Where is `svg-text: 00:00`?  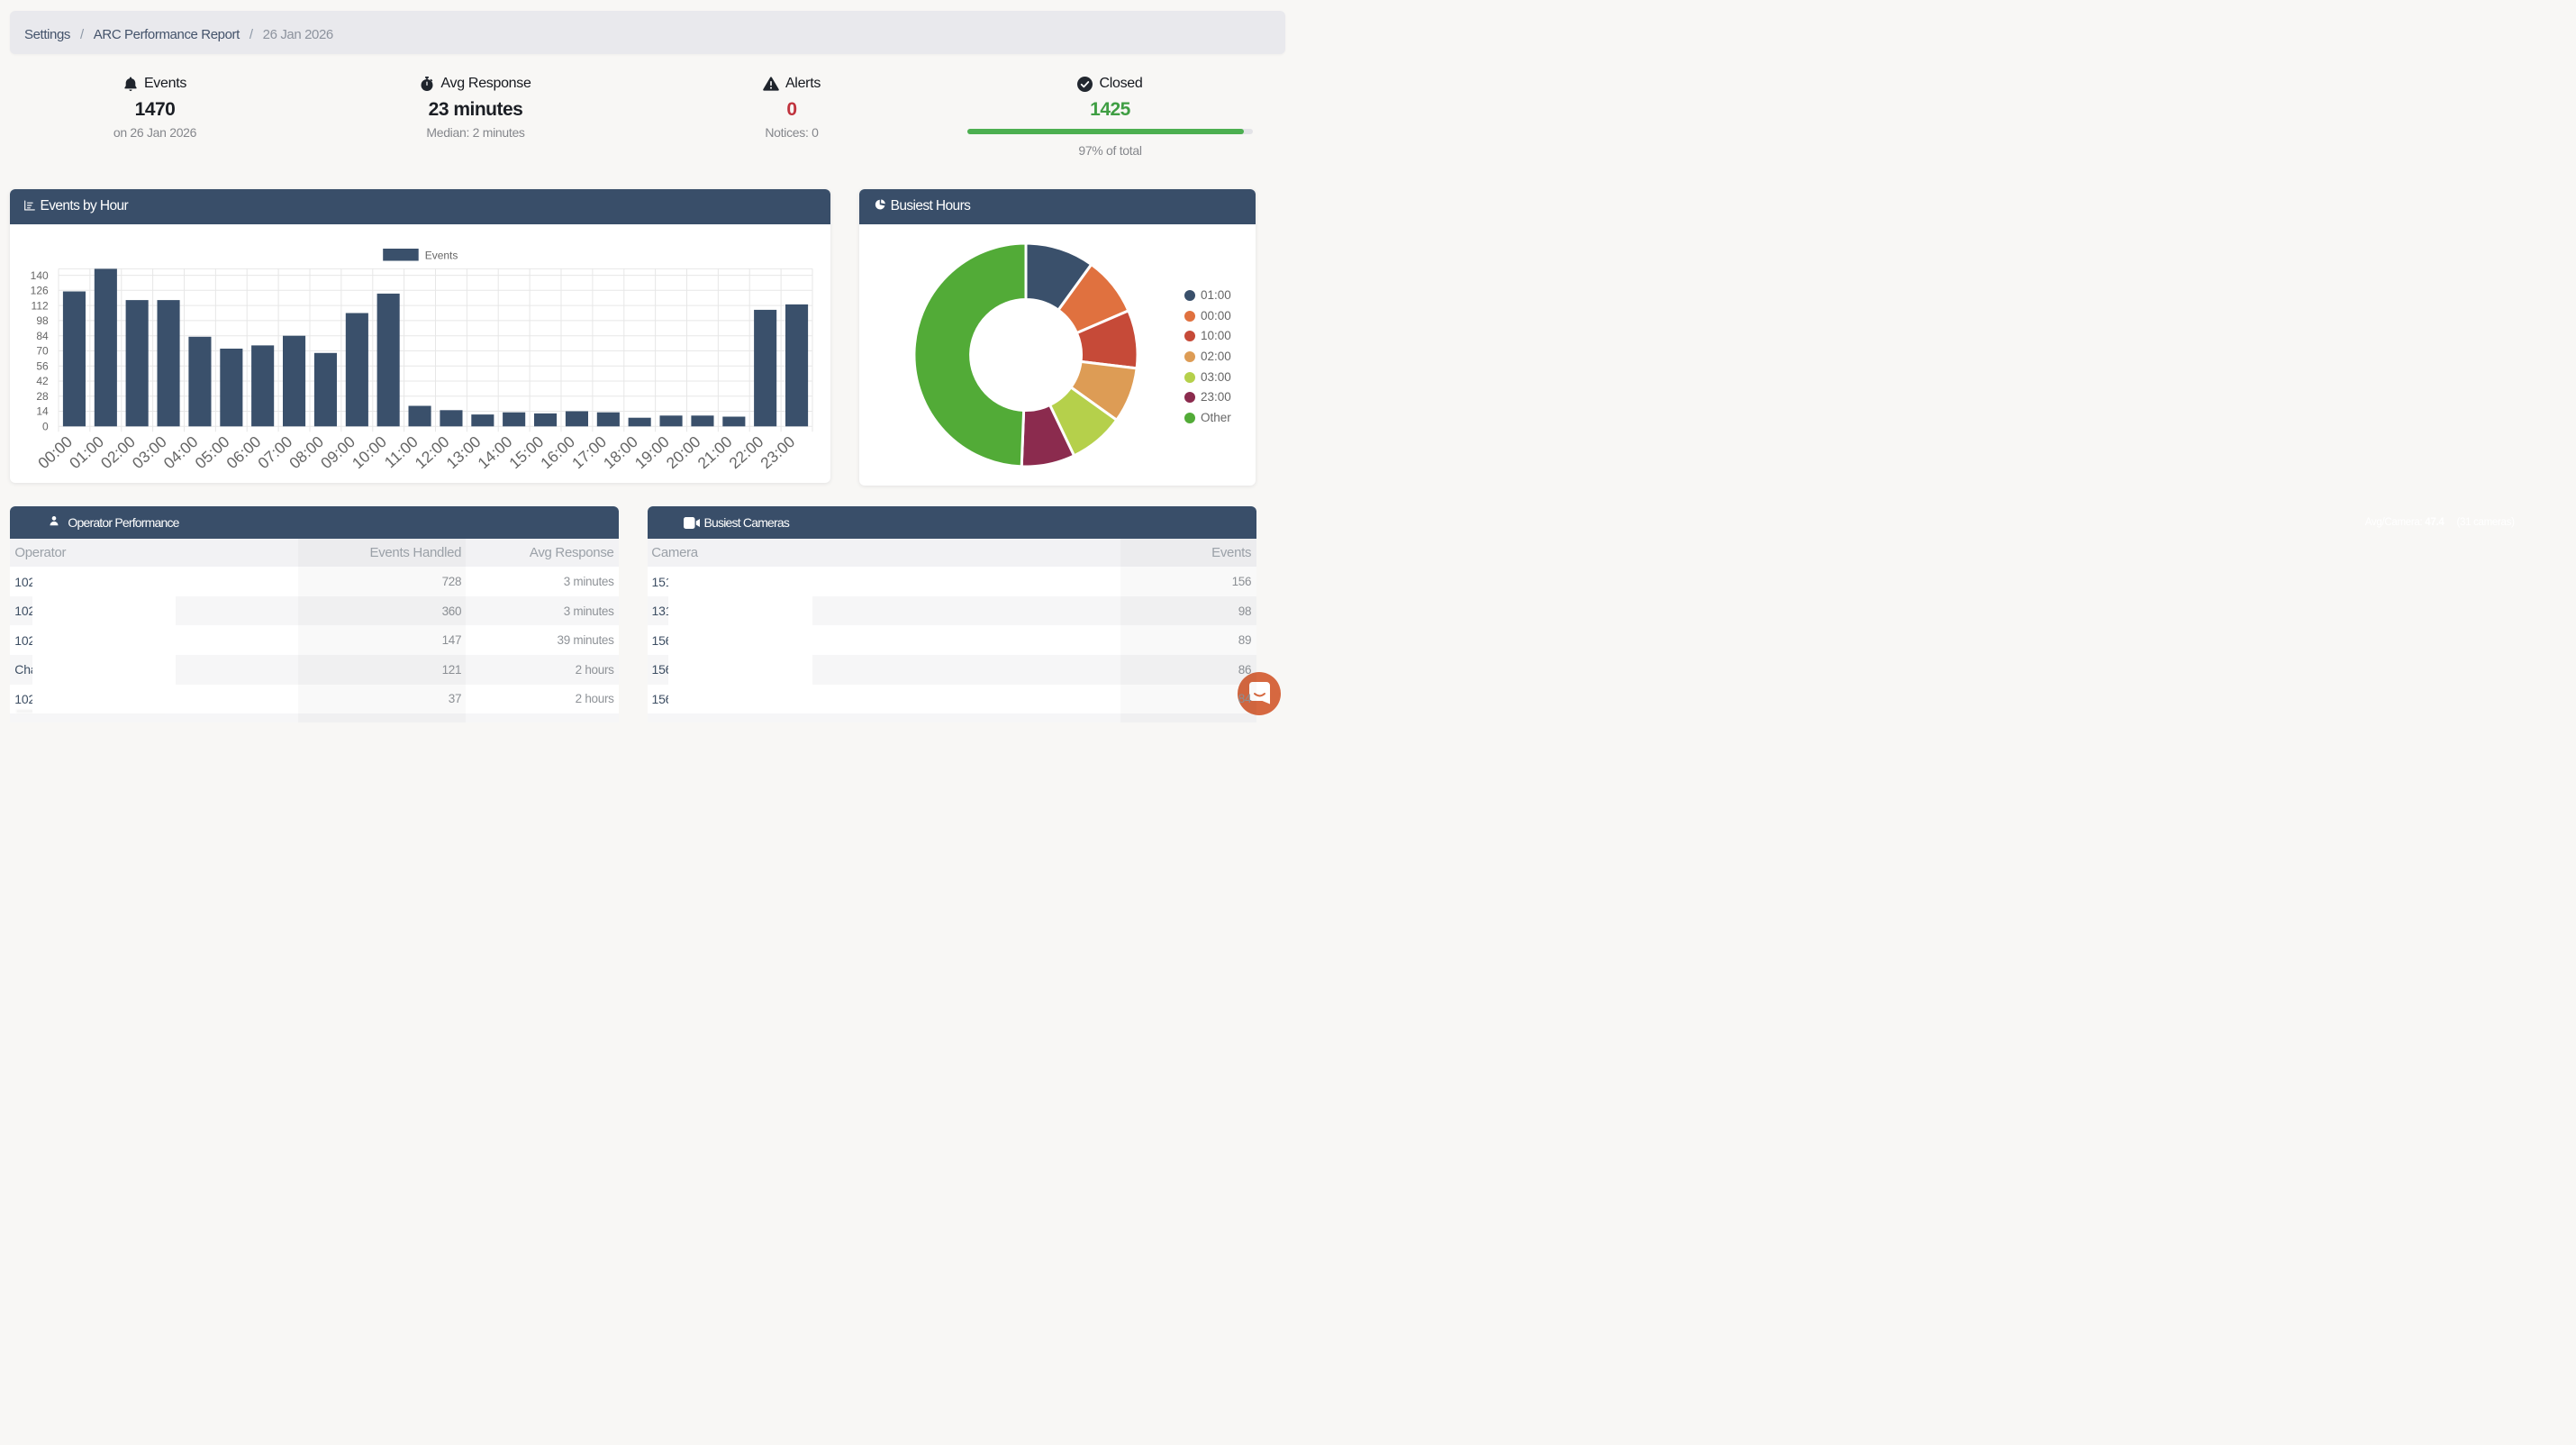 svg-text: 00:00 is located at coordinates (55, 452).